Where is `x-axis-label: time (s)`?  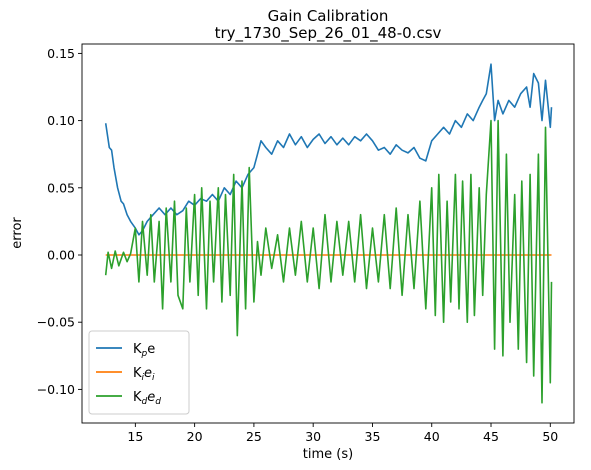 x-axis-label: time (s) is located at coordinates (328, 454).